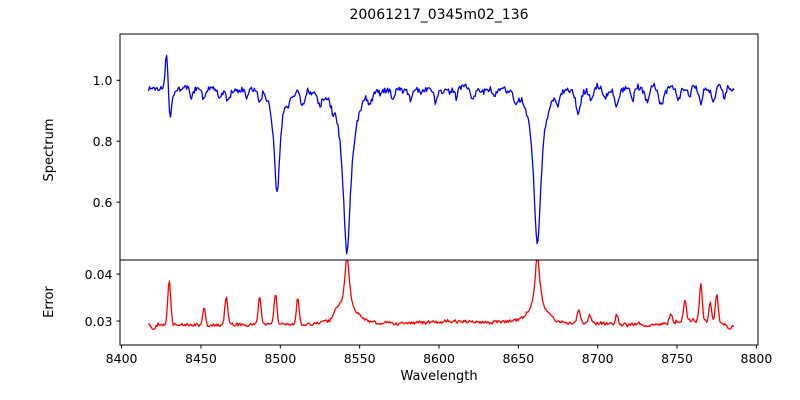 The height and width of the screenshot is (400, 800). What do you see at coordinates (102, 141) in the screenshot?
I see `spectrum-y-tick-label: 0.8` at bounding box center [102, 141].